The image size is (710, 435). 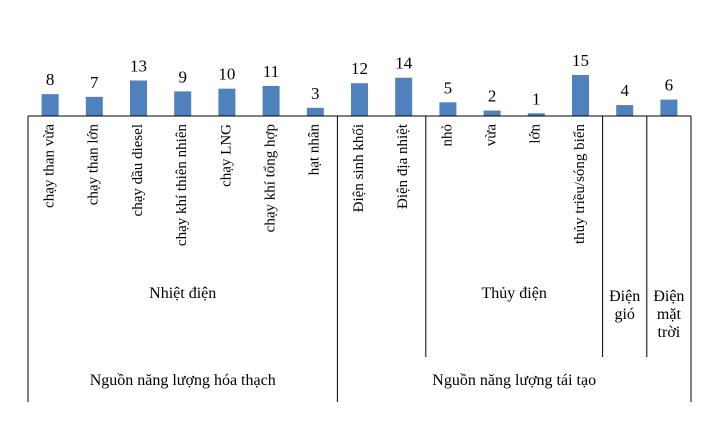 What do you see at coordinates (315, 150) in the screenshot?
I see `category-label: hạt nhân` at bounding box center [315, 150].